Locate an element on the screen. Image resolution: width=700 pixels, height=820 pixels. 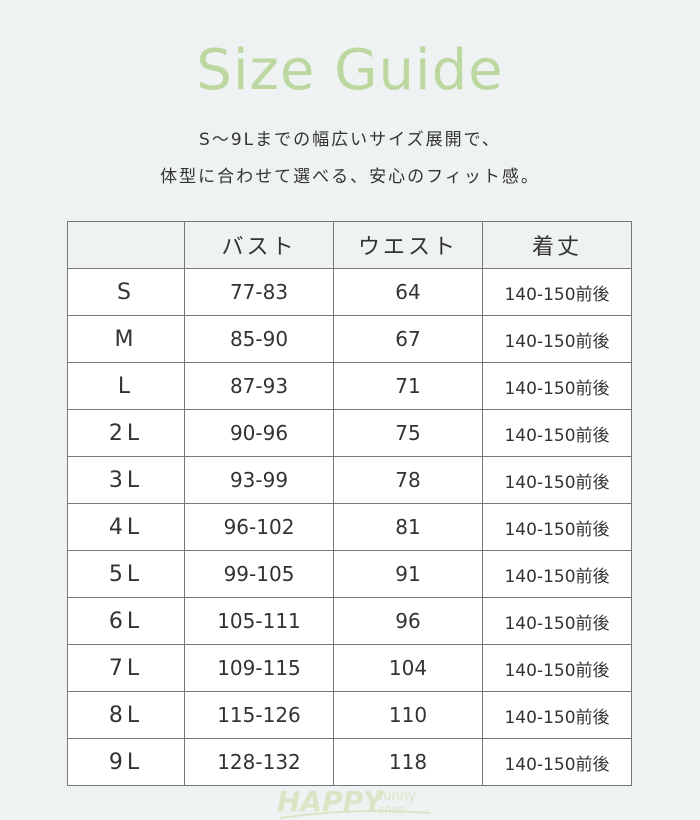
table-row: 4L 96-102 81 140-150前後 is located at coordinates (349, 527).